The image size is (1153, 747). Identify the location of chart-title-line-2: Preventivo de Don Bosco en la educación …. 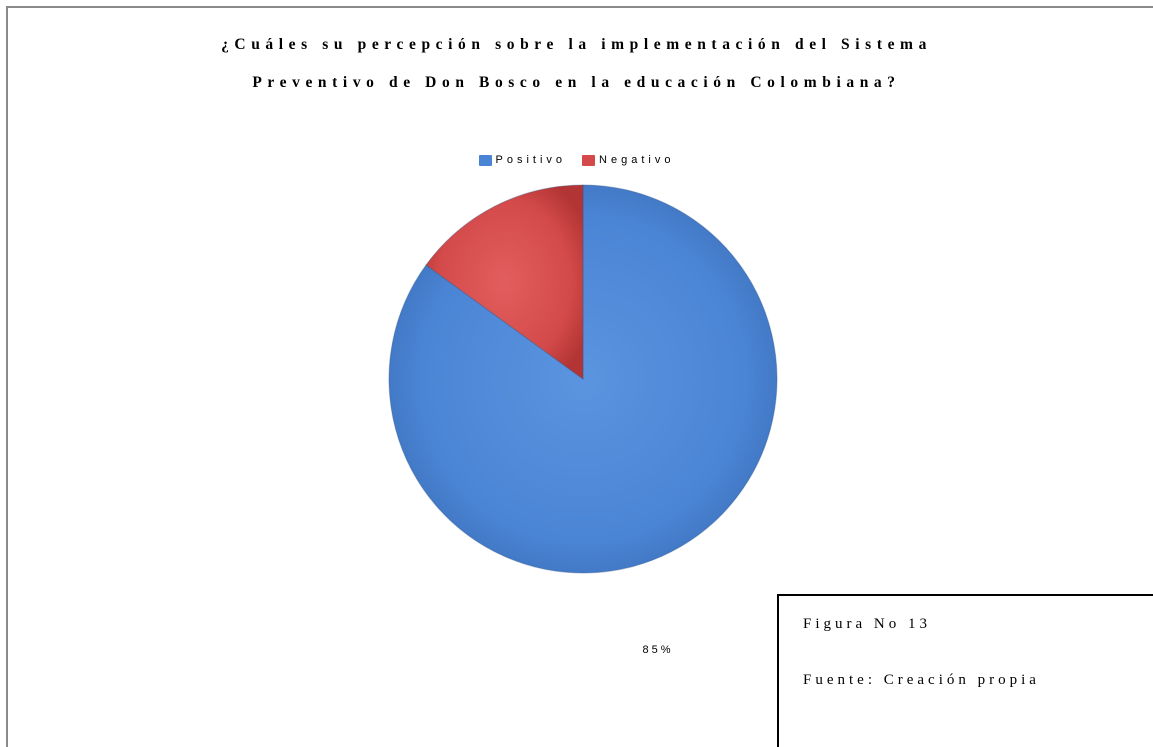
(576, 82).